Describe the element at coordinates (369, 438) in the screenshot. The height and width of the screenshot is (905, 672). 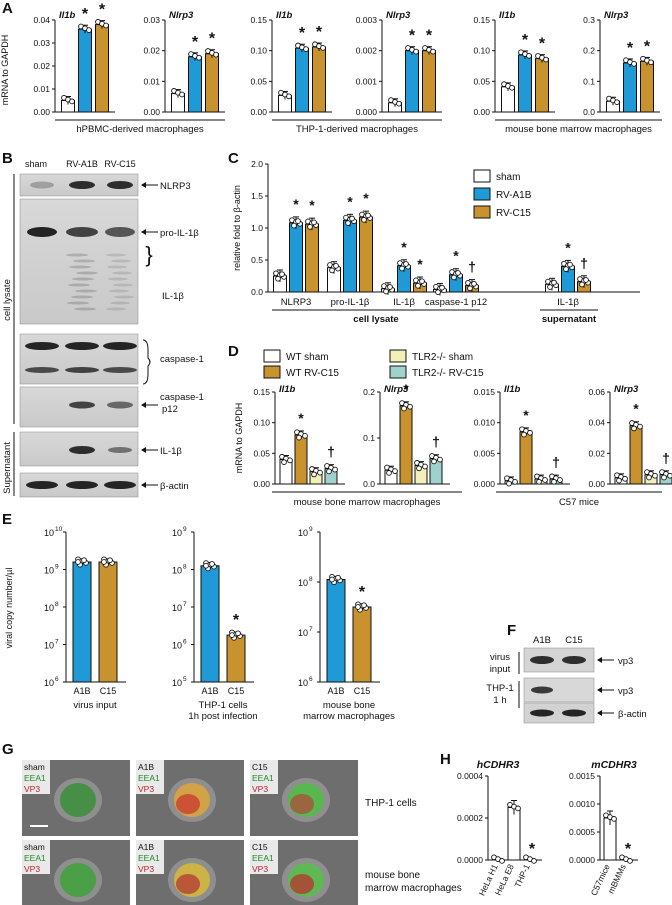
I see `panel-d-chart-1-tick-label: 0.1` at that location.